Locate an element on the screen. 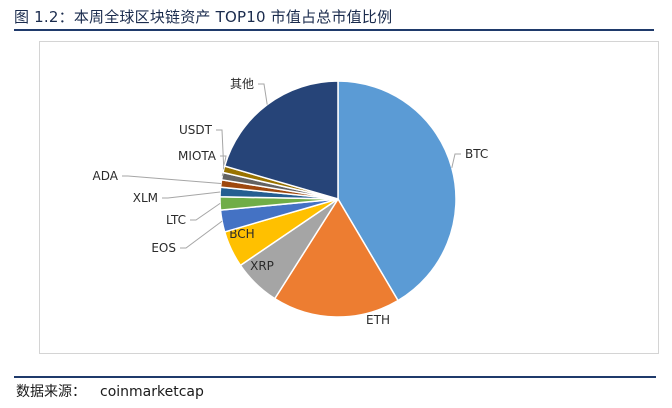  slice-label-其他: 其他 is located at coordinates (242, 84).